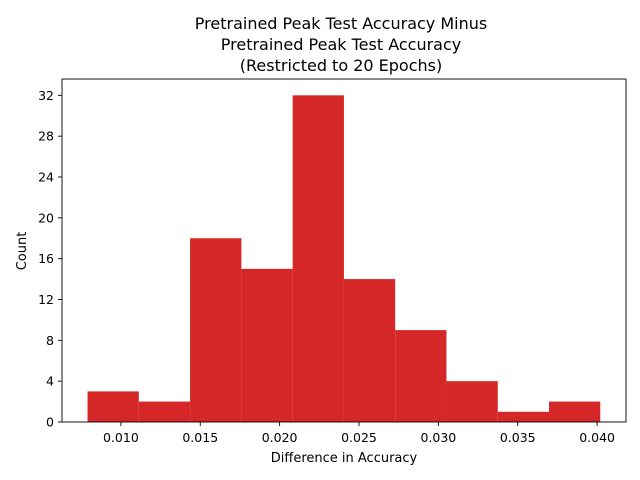  What do you see at coordinates (46, 177) in the screenshot?
I see `y-tick-label: 24` at bounding box center [46, 177].